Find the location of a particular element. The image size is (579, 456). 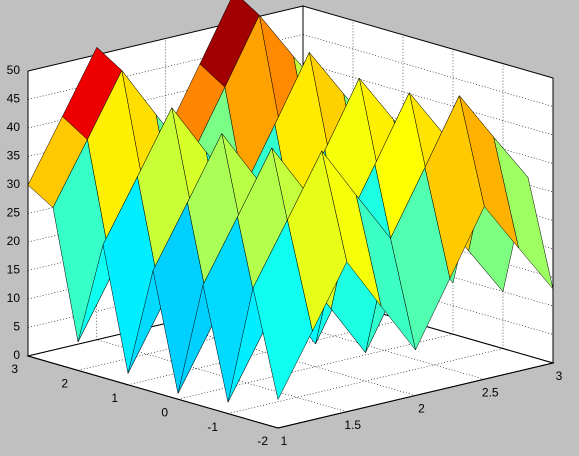

y-tick-label: 1 is located at coordinates (114, 398).